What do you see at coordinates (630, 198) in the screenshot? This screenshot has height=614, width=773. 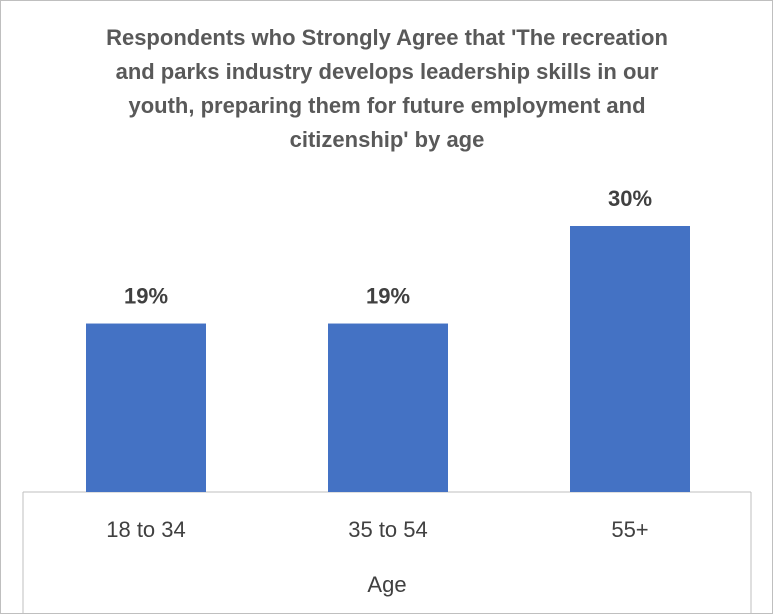 I see `data-label: 30%` at bounding box center [630, 198].